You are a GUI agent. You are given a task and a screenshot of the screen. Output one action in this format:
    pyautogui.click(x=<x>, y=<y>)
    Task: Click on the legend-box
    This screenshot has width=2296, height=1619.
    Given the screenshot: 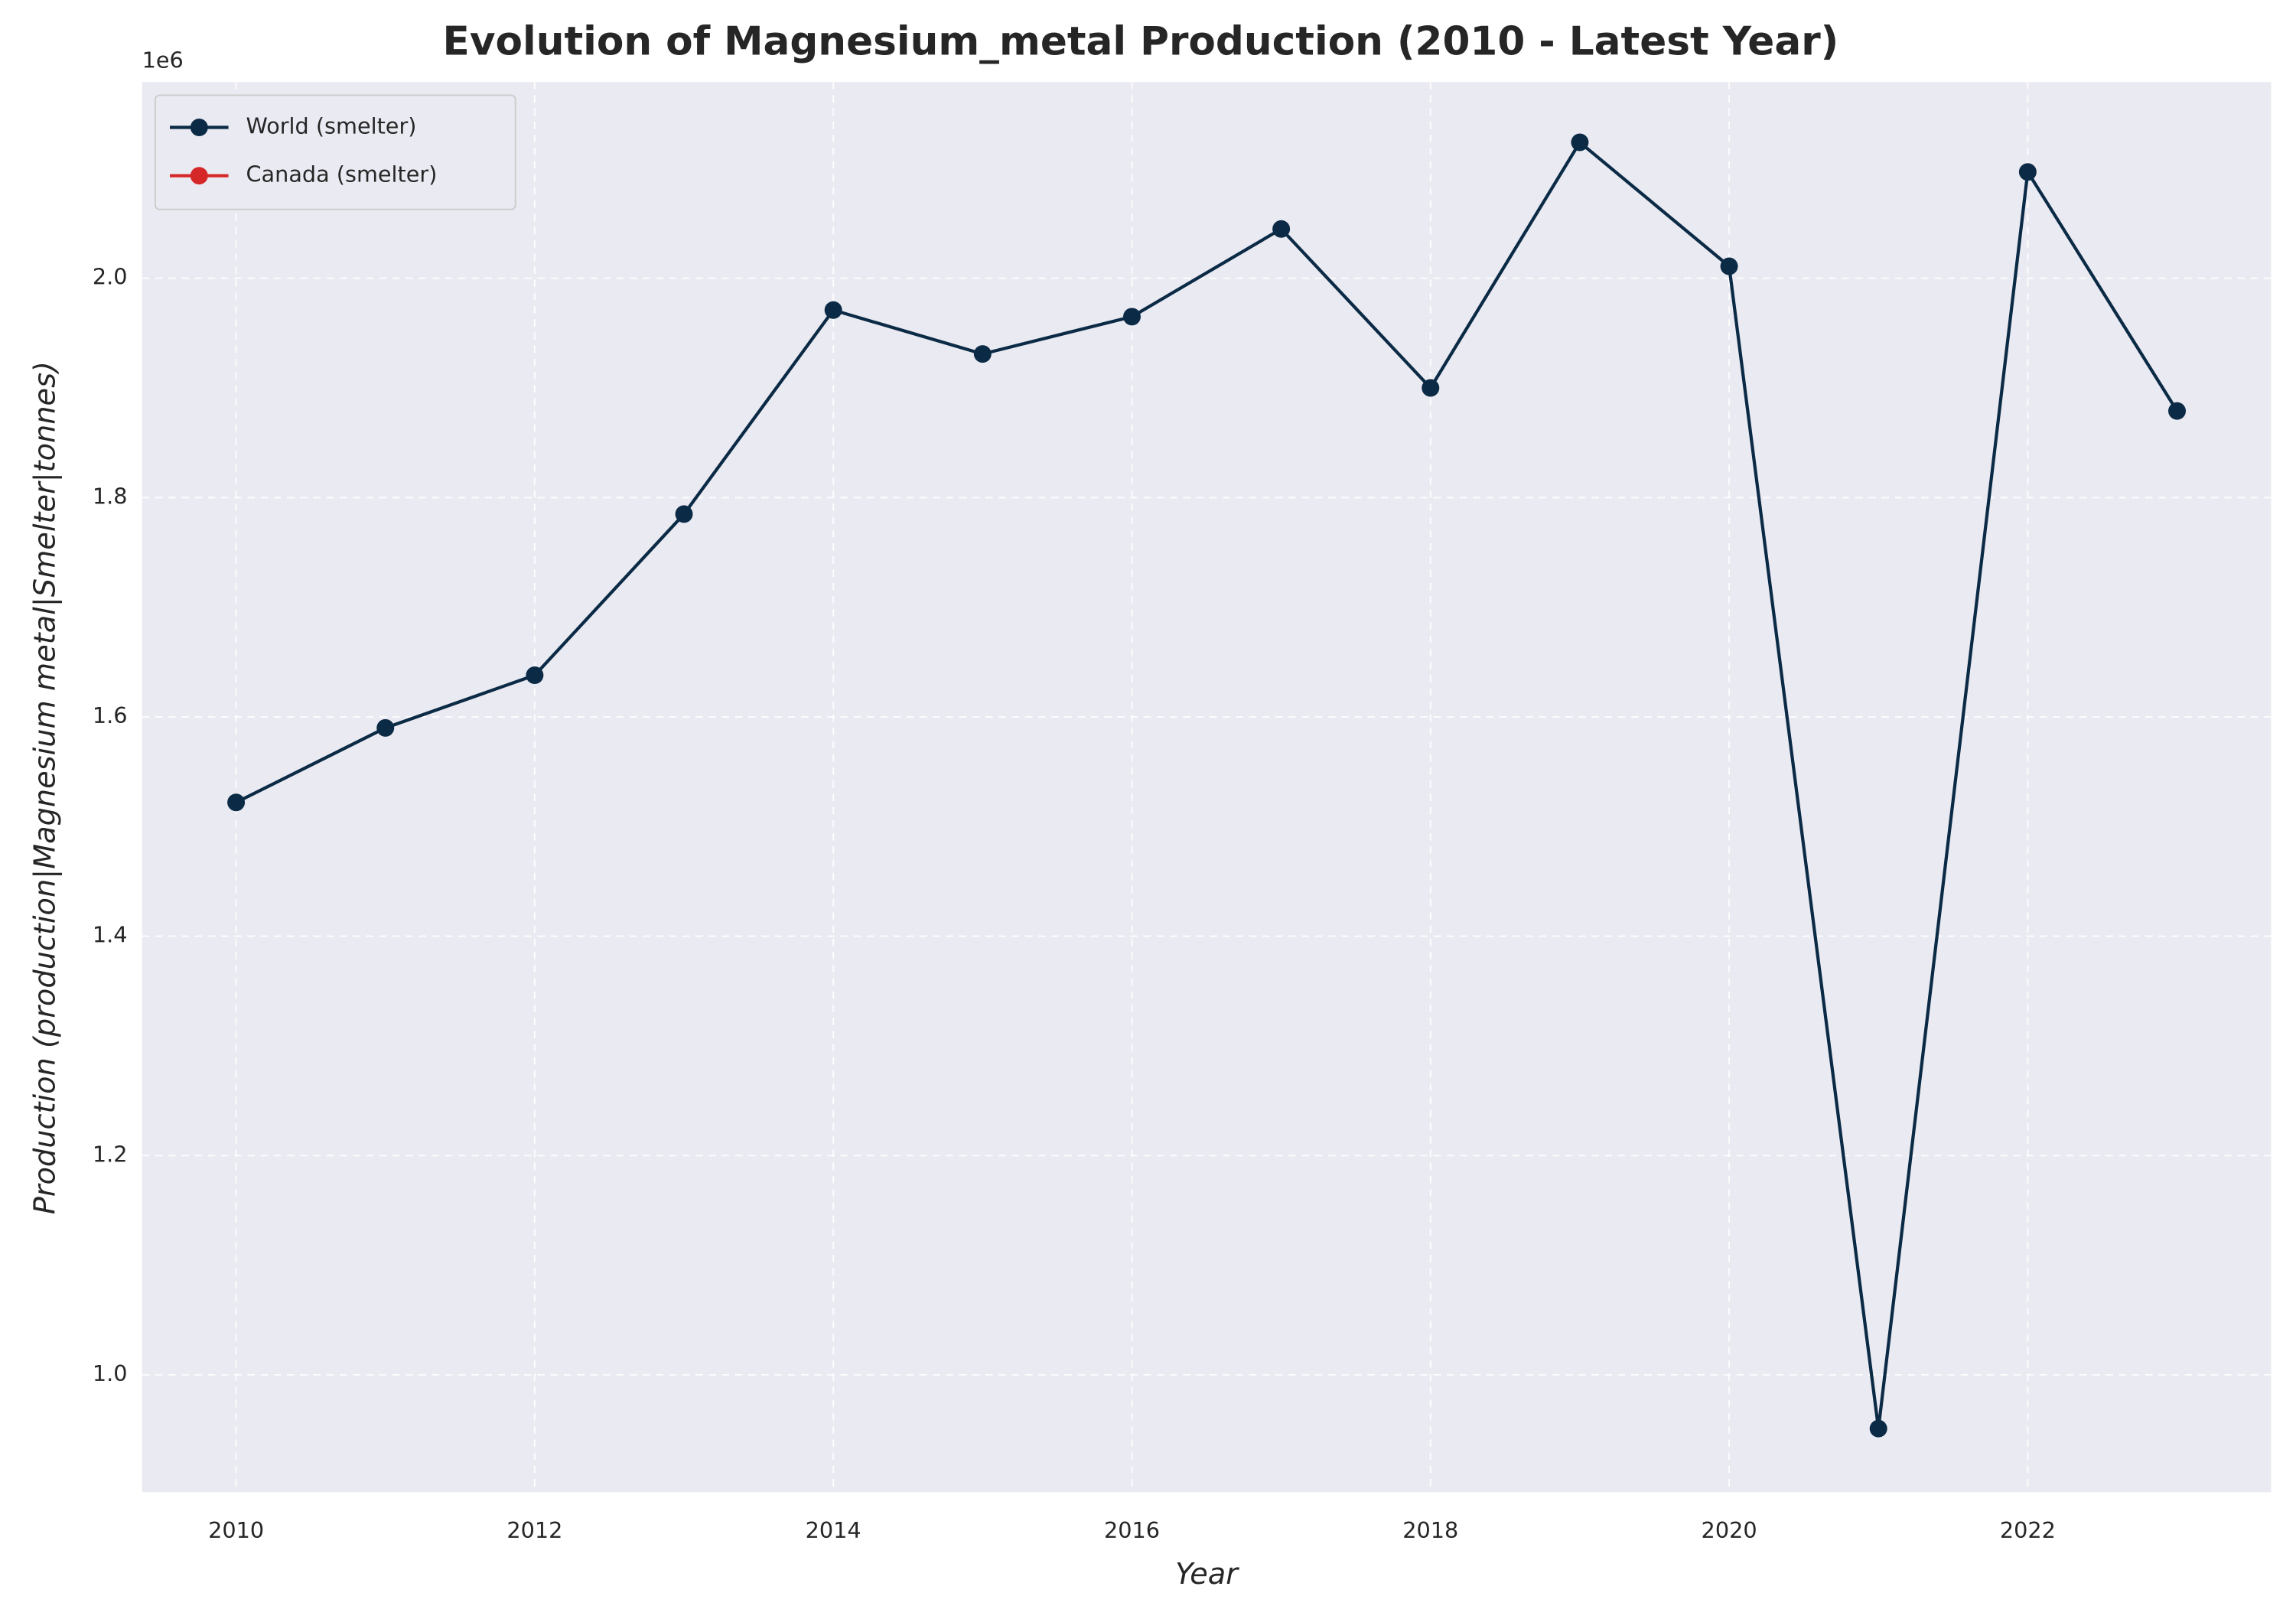 What is the action you would take?
    pyautogui.click(x=335, y=152)
    